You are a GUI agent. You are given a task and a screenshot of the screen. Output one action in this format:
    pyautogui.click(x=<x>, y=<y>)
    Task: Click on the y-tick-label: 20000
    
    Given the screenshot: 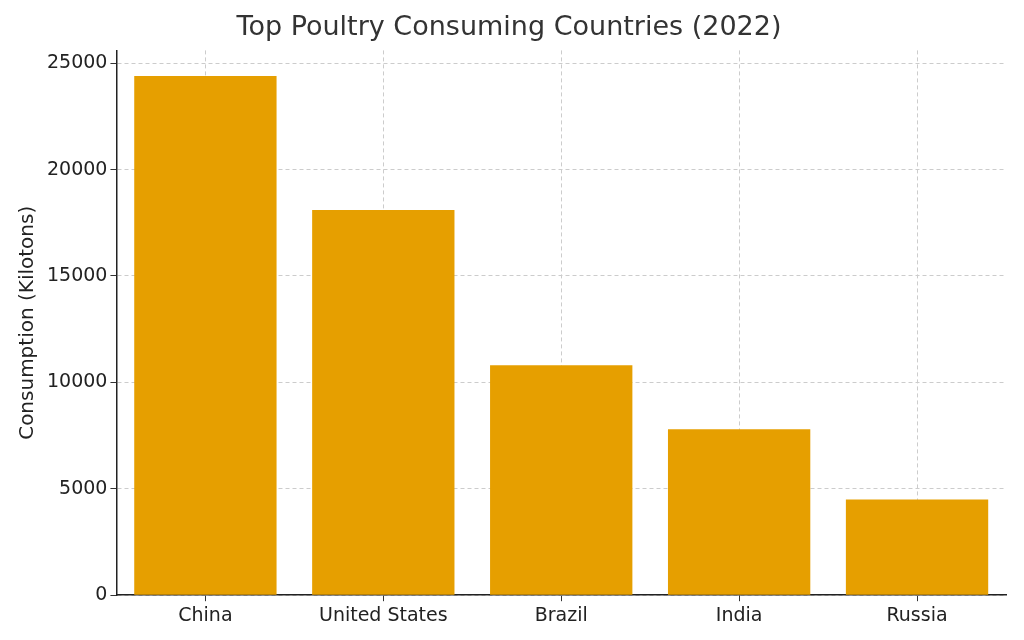 What is the action you would take?
    pyautogui.click(x=77, y=167)
    